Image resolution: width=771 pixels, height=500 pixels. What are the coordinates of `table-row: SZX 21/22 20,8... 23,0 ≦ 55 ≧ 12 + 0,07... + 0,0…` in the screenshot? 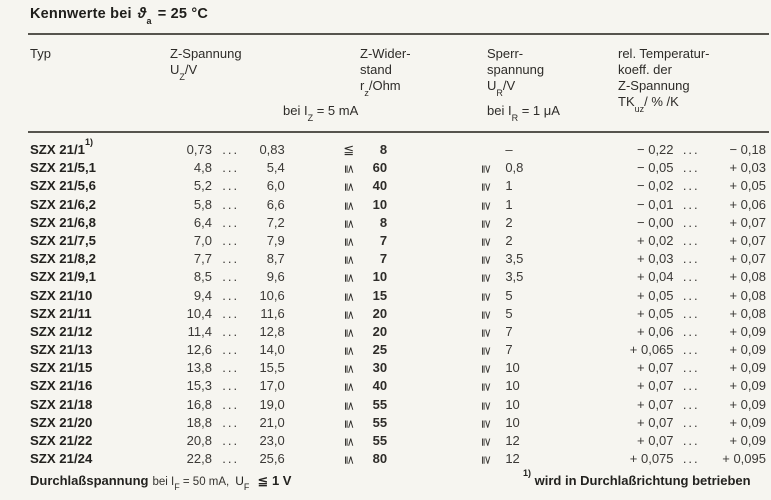 It's located at (398, 441).